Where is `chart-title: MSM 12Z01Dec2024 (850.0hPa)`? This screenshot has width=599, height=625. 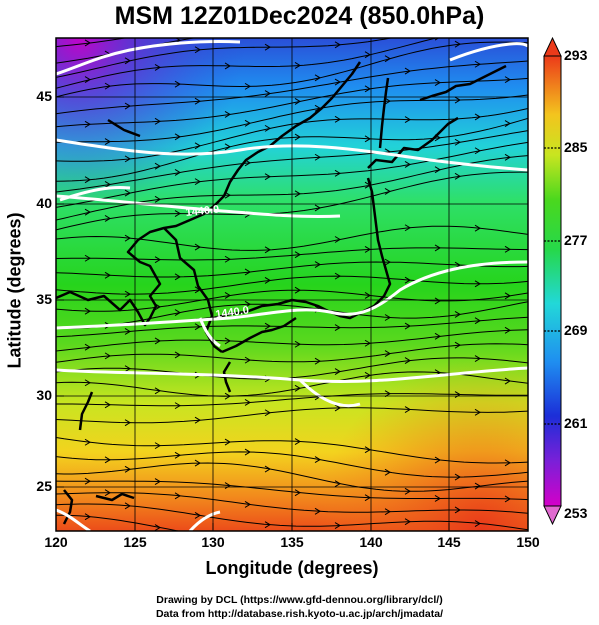
chart-title: MSM 12Z01Dec2024 (850.0hPa) is located at coordinates (299, 16).